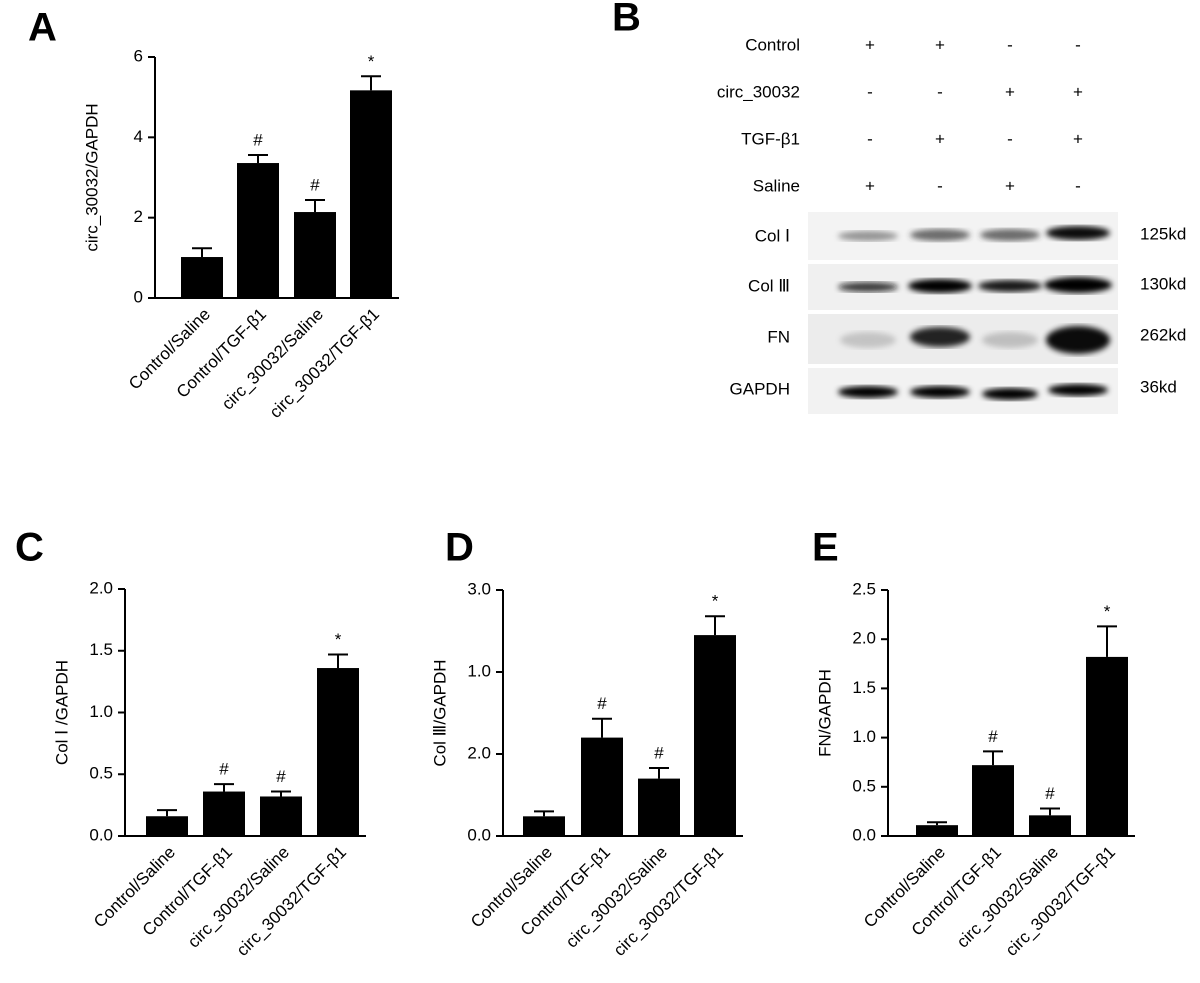  I want to click on panel-label: E, so click(825, 548).